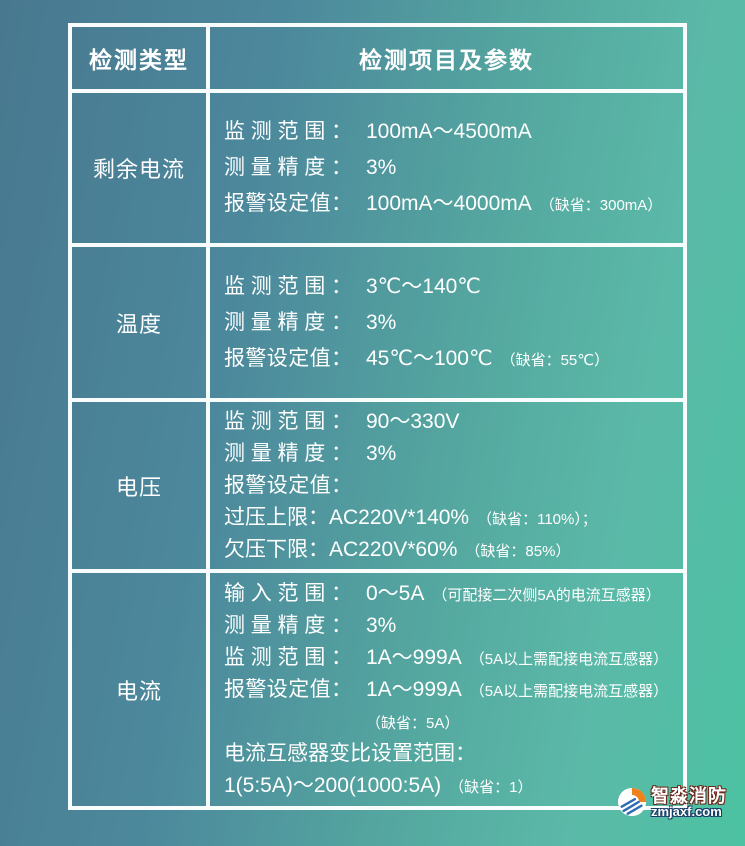 Image resolution: width=745 pixels, height=846 pixels. I want to click on spec-line: 欠压下限：AC220V*60% （缺省：85%）, so click(453, 550).